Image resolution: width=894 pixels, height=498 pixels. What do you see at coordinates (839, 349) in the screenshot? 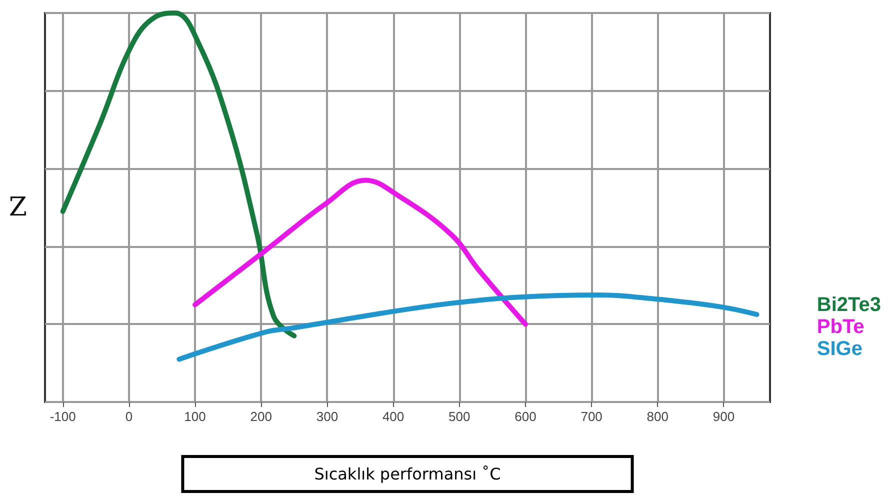
I see `text: SIGe` at bounding box center [839, 349].